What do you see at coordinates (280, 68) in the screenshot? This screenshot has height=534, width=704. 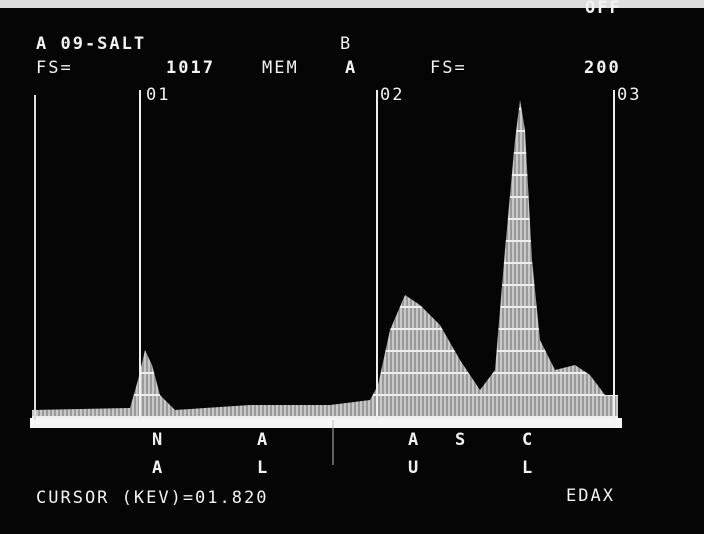 I see `mem-label: MEM` at bounding box center [280, 68].